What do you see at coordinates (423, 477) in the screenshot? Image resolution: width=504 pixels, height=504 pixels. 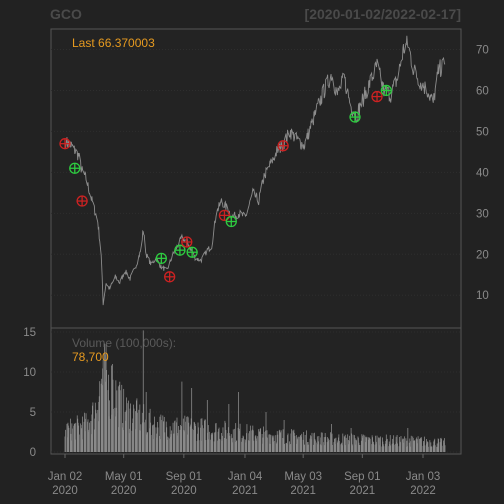 I see `date-tick-label: Jan 03` at bounding box center [423, 477].